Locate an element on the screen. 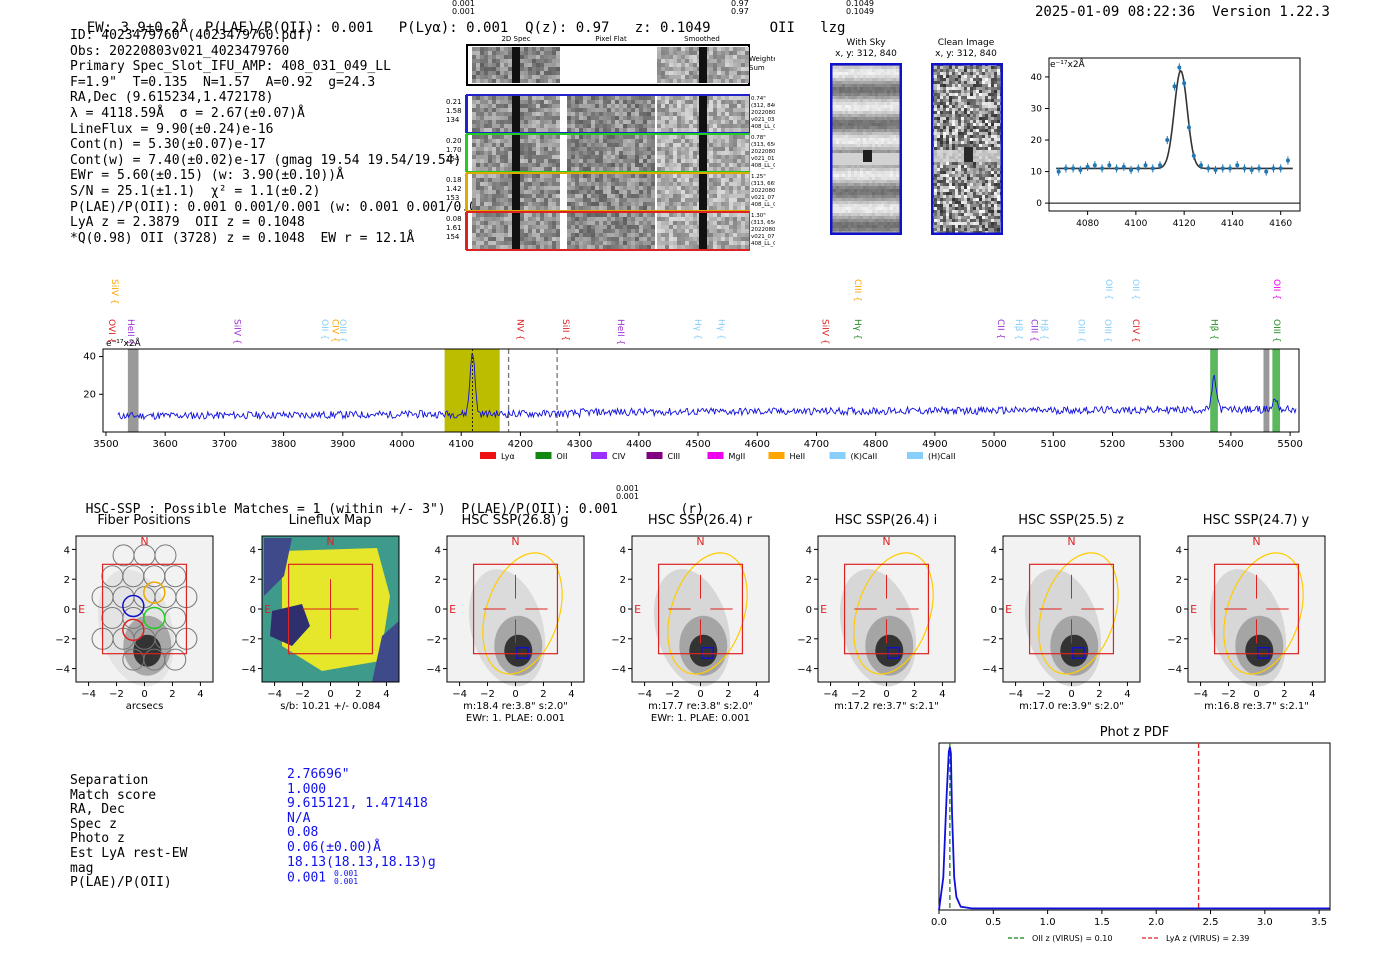 The height and width of the screenshot is (953, 1400). with-sky-title: With Sky x, y: 312, 840 is located at coordinates (866, 49).